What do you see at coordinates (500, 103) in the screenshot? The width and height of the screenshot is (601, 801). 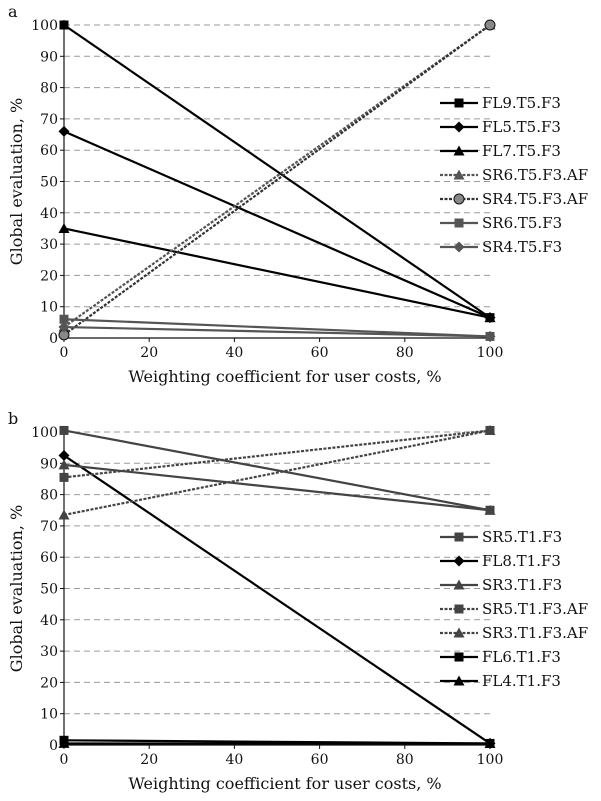 I see `legend-entry: FL9.T5.F3` at bounding box center [500, 103].